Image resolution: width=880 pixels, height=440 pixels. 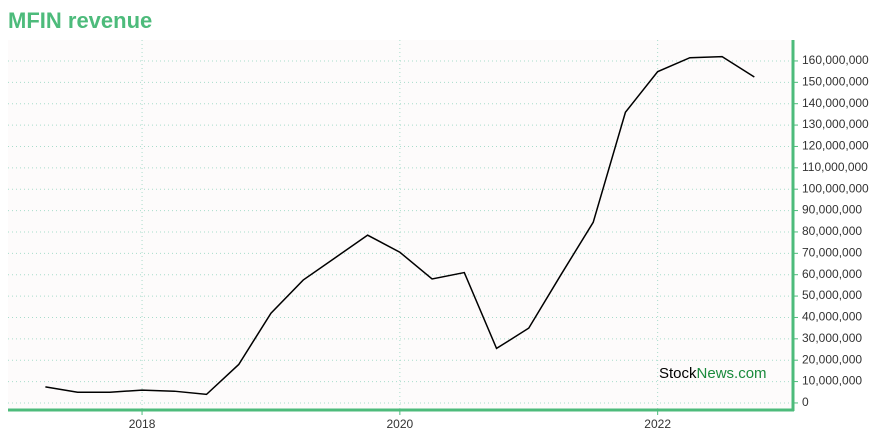 What do you see at coordinates (835, 167) in the screenshot?
I see `y-tick-label: 110,000,000` at bounding box center [835, 167].